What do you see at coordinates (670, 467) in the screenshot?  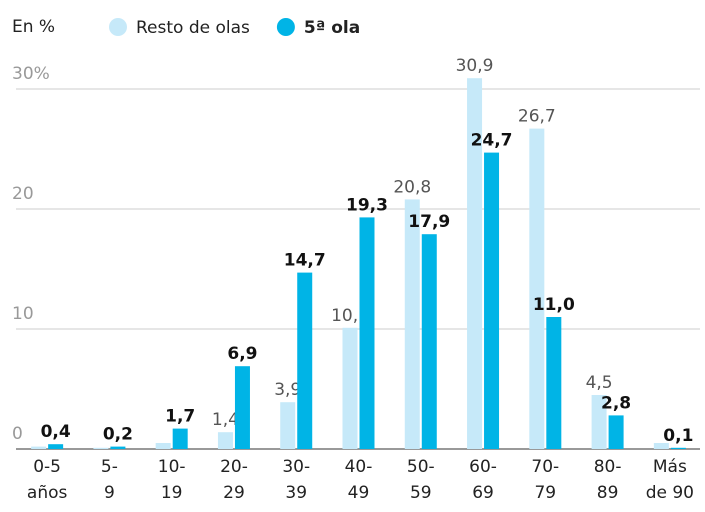 I see `x-tick-label: Más` at bounding box center [670, 467].